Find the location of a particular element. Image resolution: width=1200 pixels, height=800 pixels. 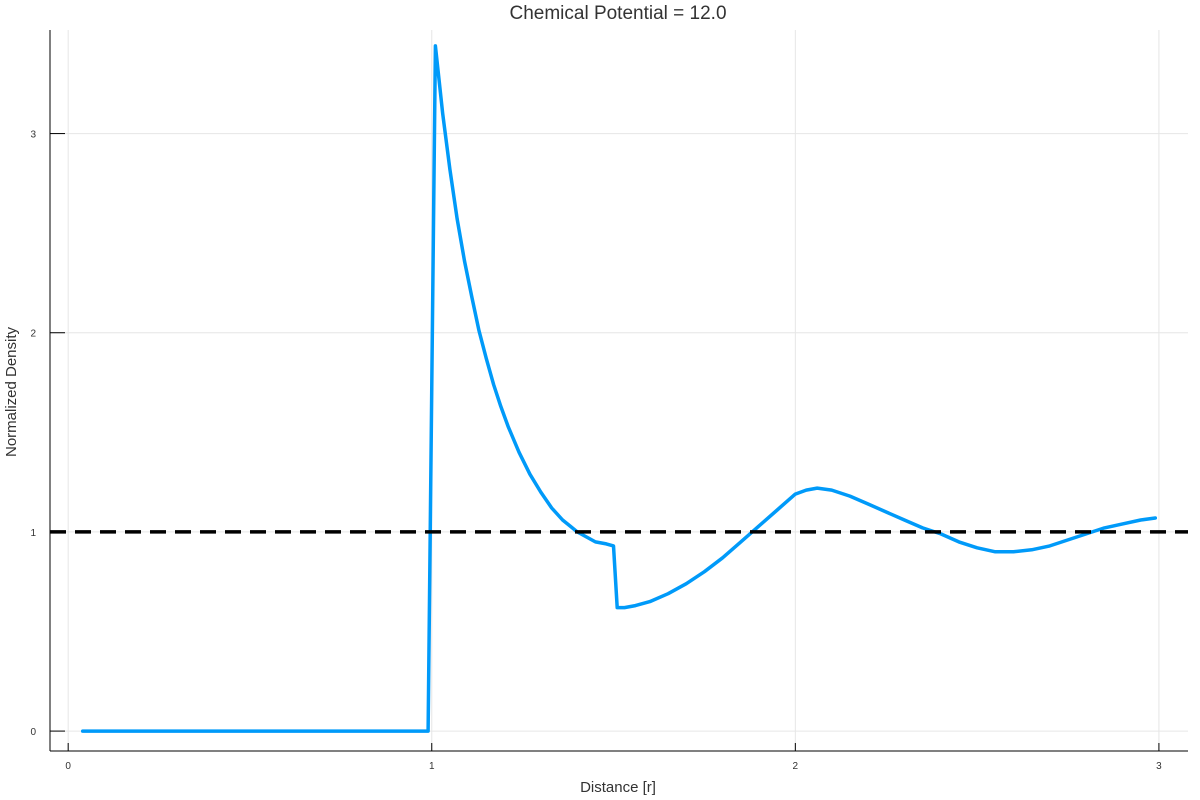

x-tick-label: 3 is located at coordinates (1159, 766).